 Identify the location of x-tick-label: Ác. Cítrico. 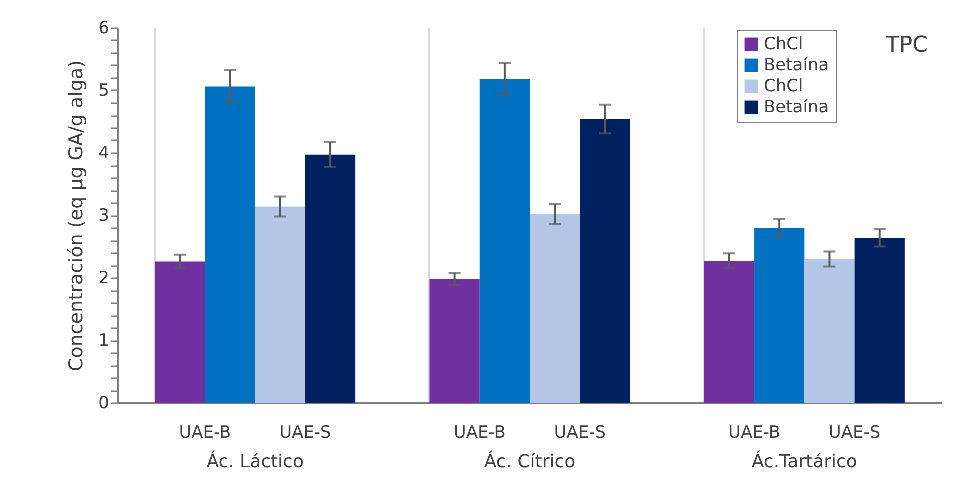
(530, 461).